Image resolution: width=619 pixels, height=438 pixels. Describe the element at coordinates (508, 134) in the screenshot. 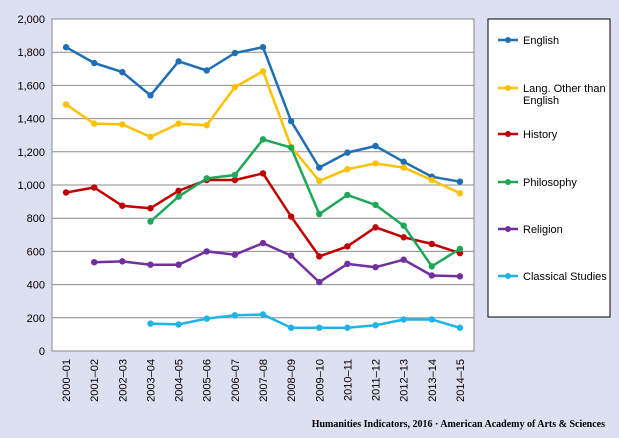

I see `legend-marker-history` at that location.